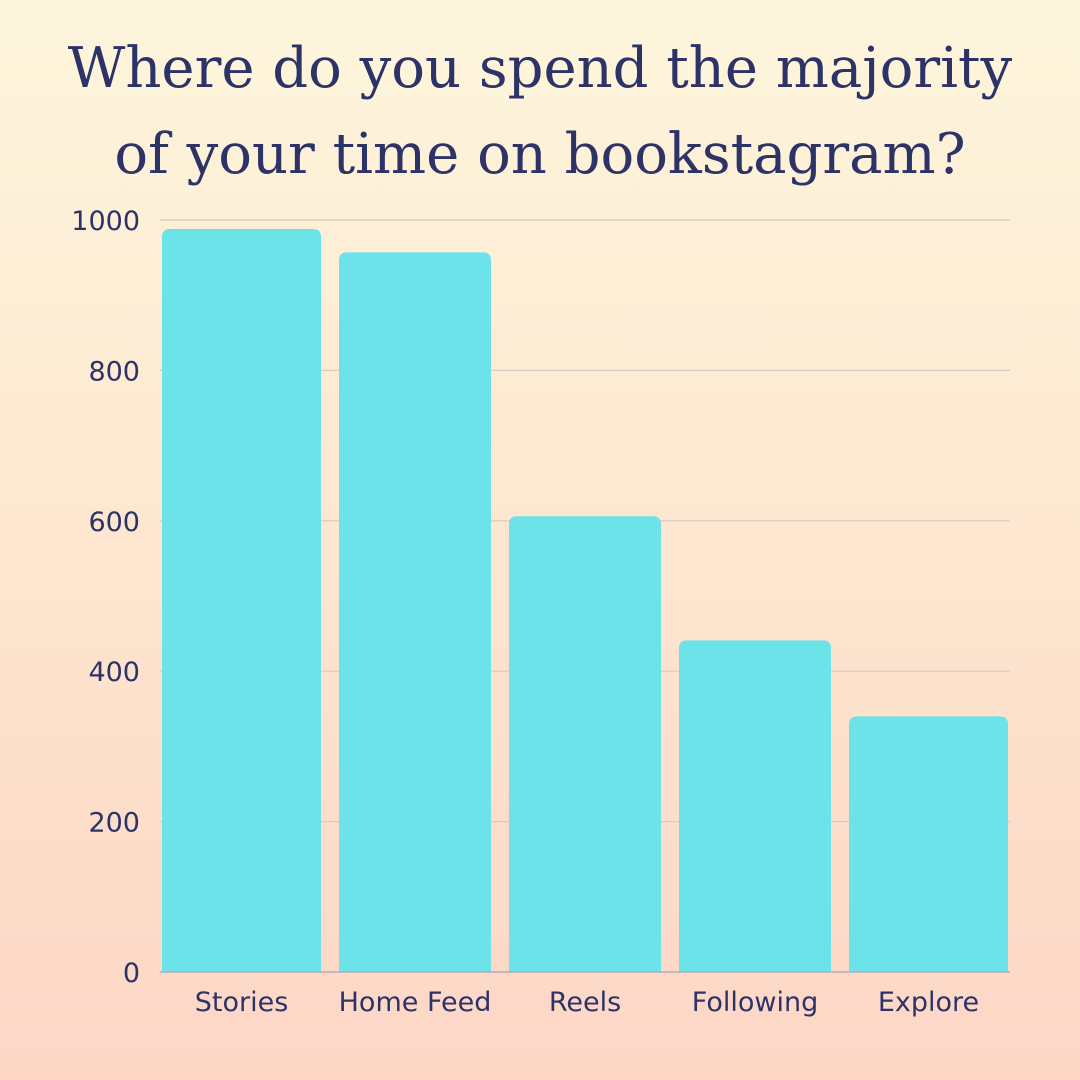 The width and height of the screenshot is (1080, 1080). Describe the element at coordinates (114, 823) in the screenshot. I see `y-tick-label: 200` at that location.